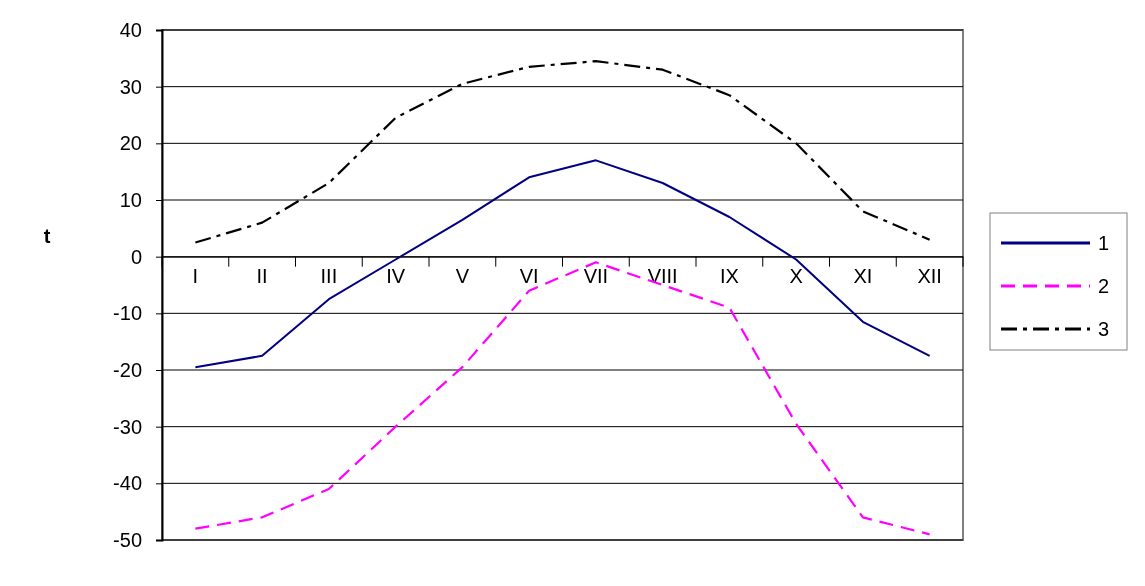 The width and height of the screenshot is (1145, 586). Describe the element at coordinates (796, 275) in the screenshot. I see `x-tick-label: X` at that location.